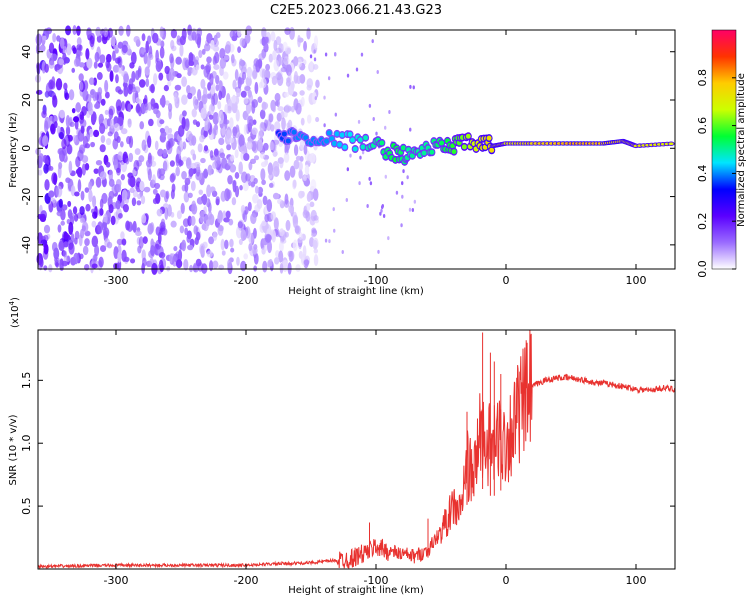  I want to click on snr-y-tick-label: 1.0, so click(26, 443).